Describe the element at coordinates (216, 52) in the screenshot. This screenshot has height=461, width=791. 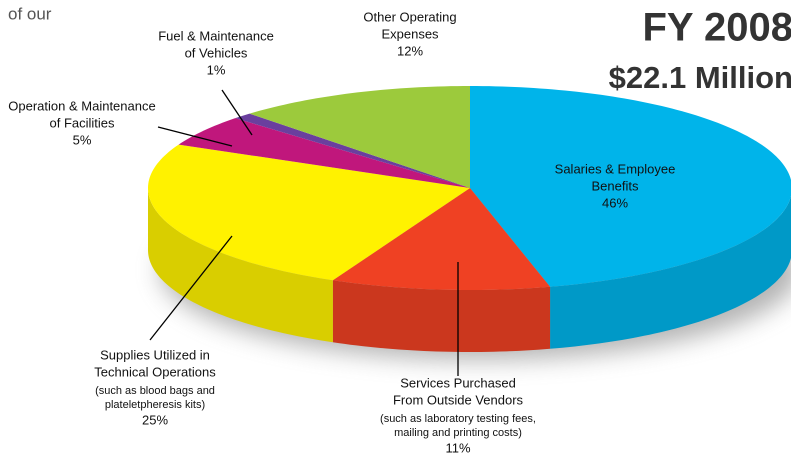
I see `slice-label: of Vehicles` at that location.